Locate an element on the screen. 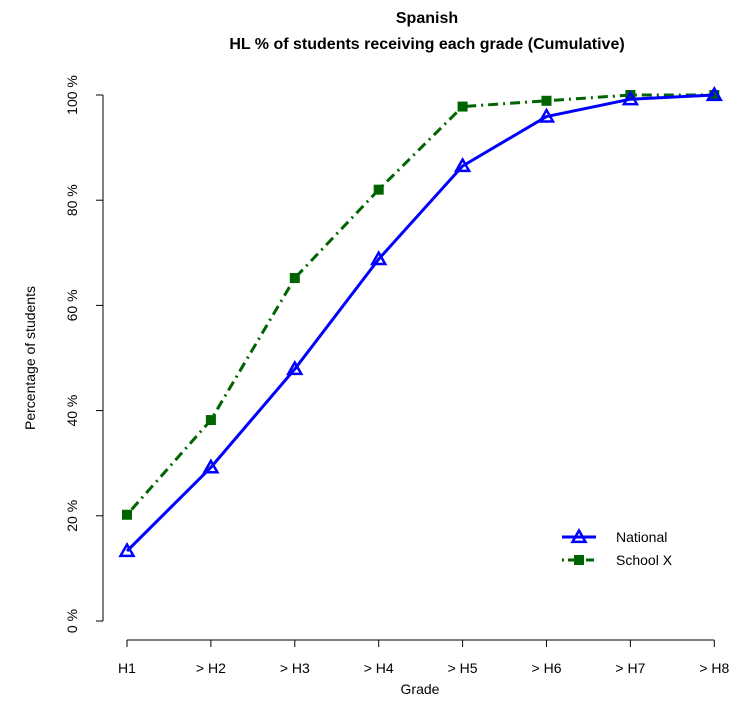  x-tick-label: > H6 is located at coordinates (547, 668).